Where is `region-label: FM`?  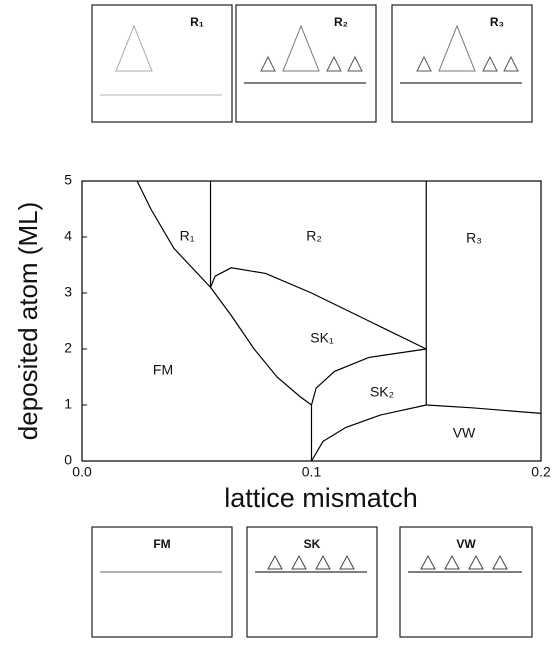
region-label: FM is located at coordinates (163, 370).